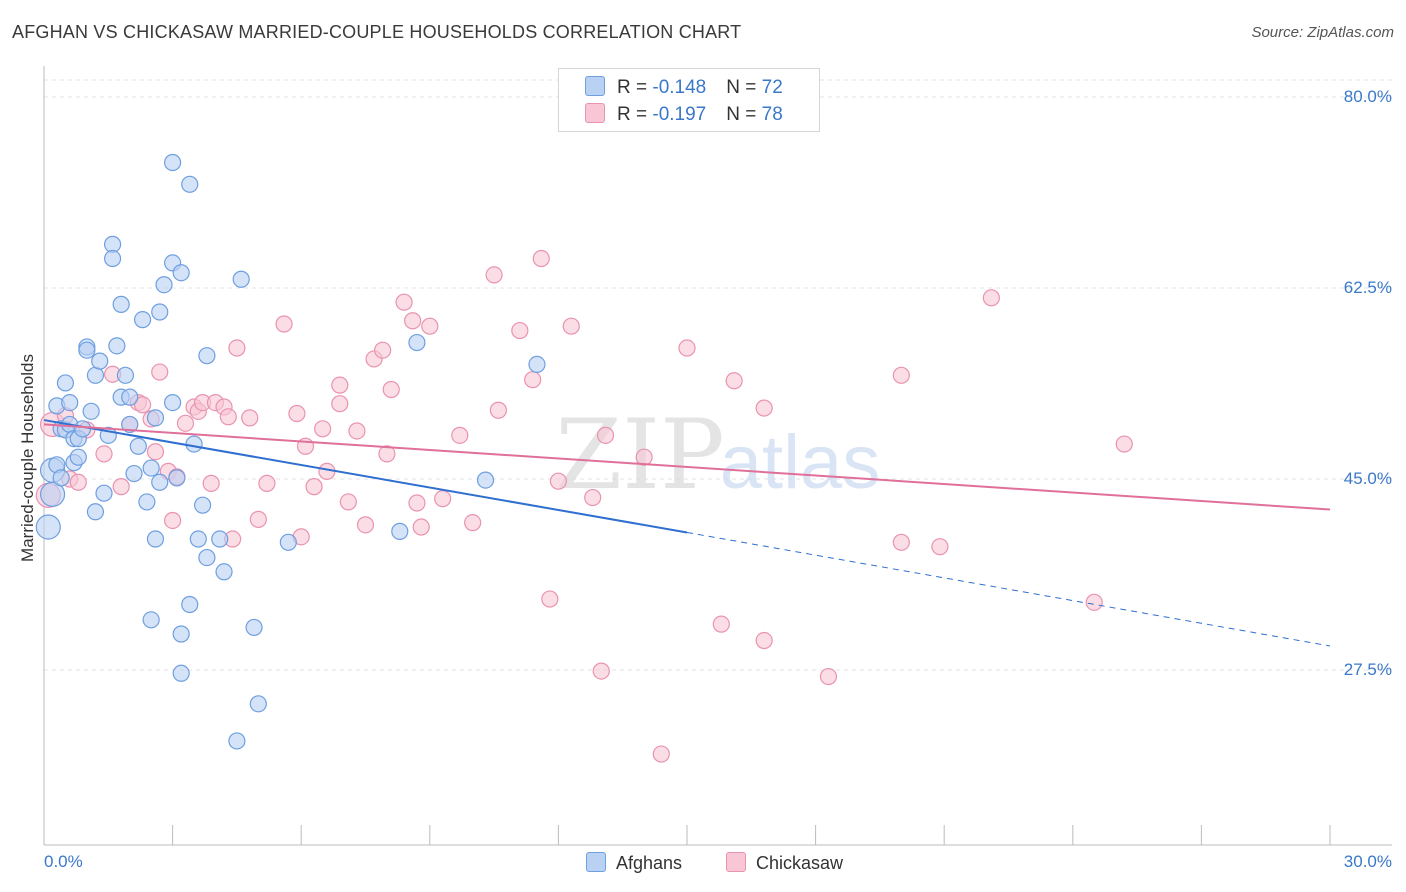 The width and height of the screenshot is (1406, 892). Describe the element at coordinates (596, 862) in the screenshot. I see `bottom-legend-swatch-afghans` at that location.